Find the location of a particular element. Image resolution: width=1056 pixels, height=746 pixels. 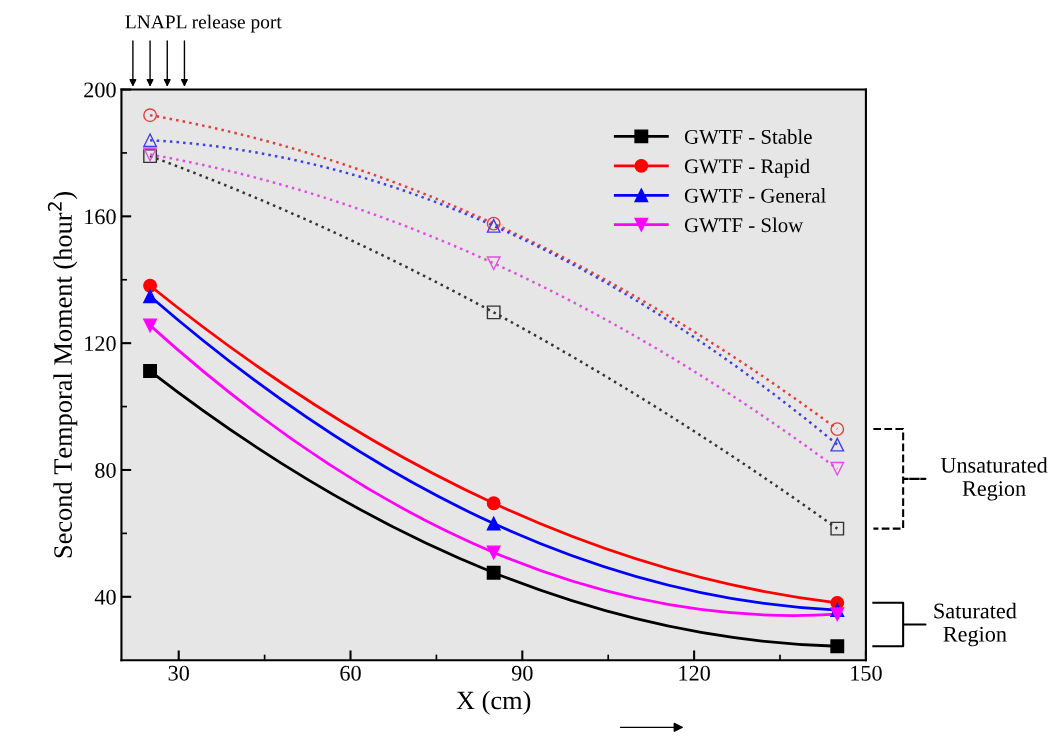

x-axis-title: X (cm) is located at coordinates (493, 702).